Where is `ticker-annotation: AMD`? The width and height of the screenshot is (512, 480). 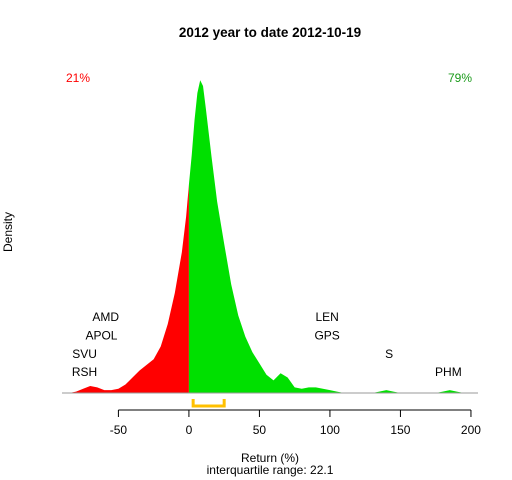
ticker-annotation: AMD is located at coordinates (105, 317).